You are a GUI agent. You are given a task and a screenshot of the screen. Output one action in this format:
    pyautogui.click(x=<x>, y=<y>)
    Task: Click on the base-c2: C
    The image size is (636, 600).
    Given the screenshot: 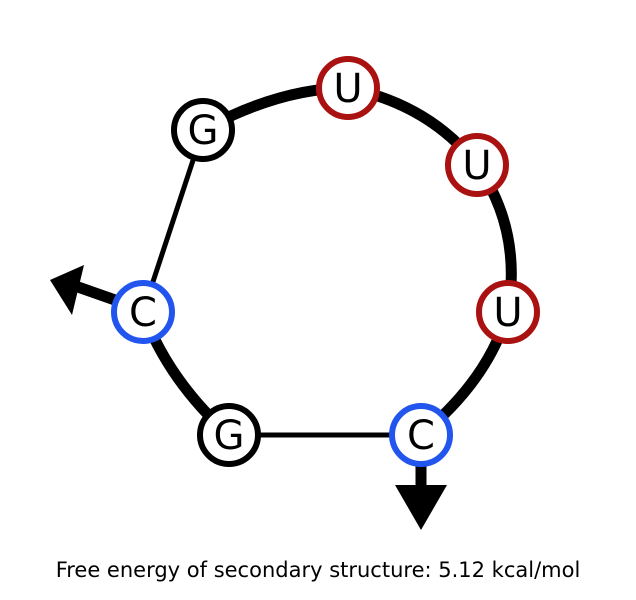 What is the action you would take?
    pyautogui.click(x=143, y=312)
    